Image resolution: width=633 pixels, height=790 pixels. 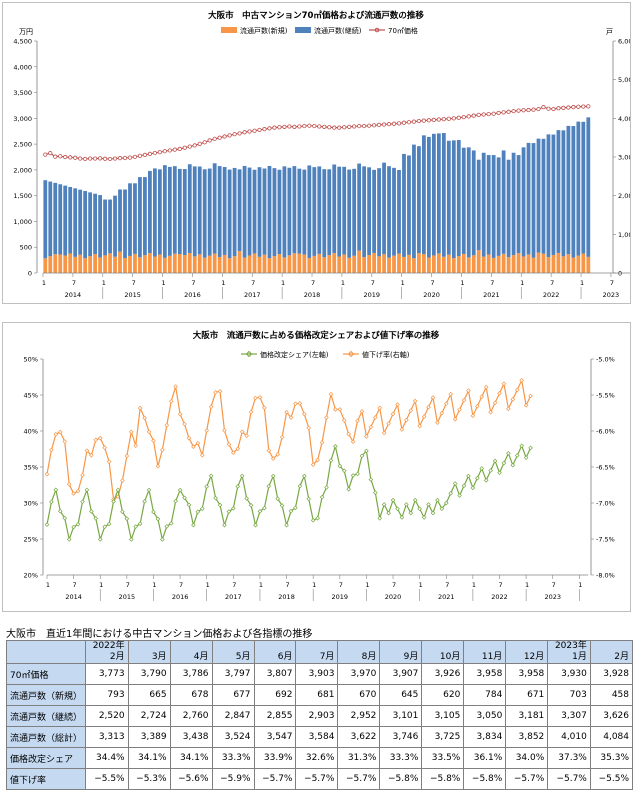 What do you see at coordinates (22, 170) in the screenshot?
I see `y-left-tick-label: 2,000` at bounding box center [22, 170].